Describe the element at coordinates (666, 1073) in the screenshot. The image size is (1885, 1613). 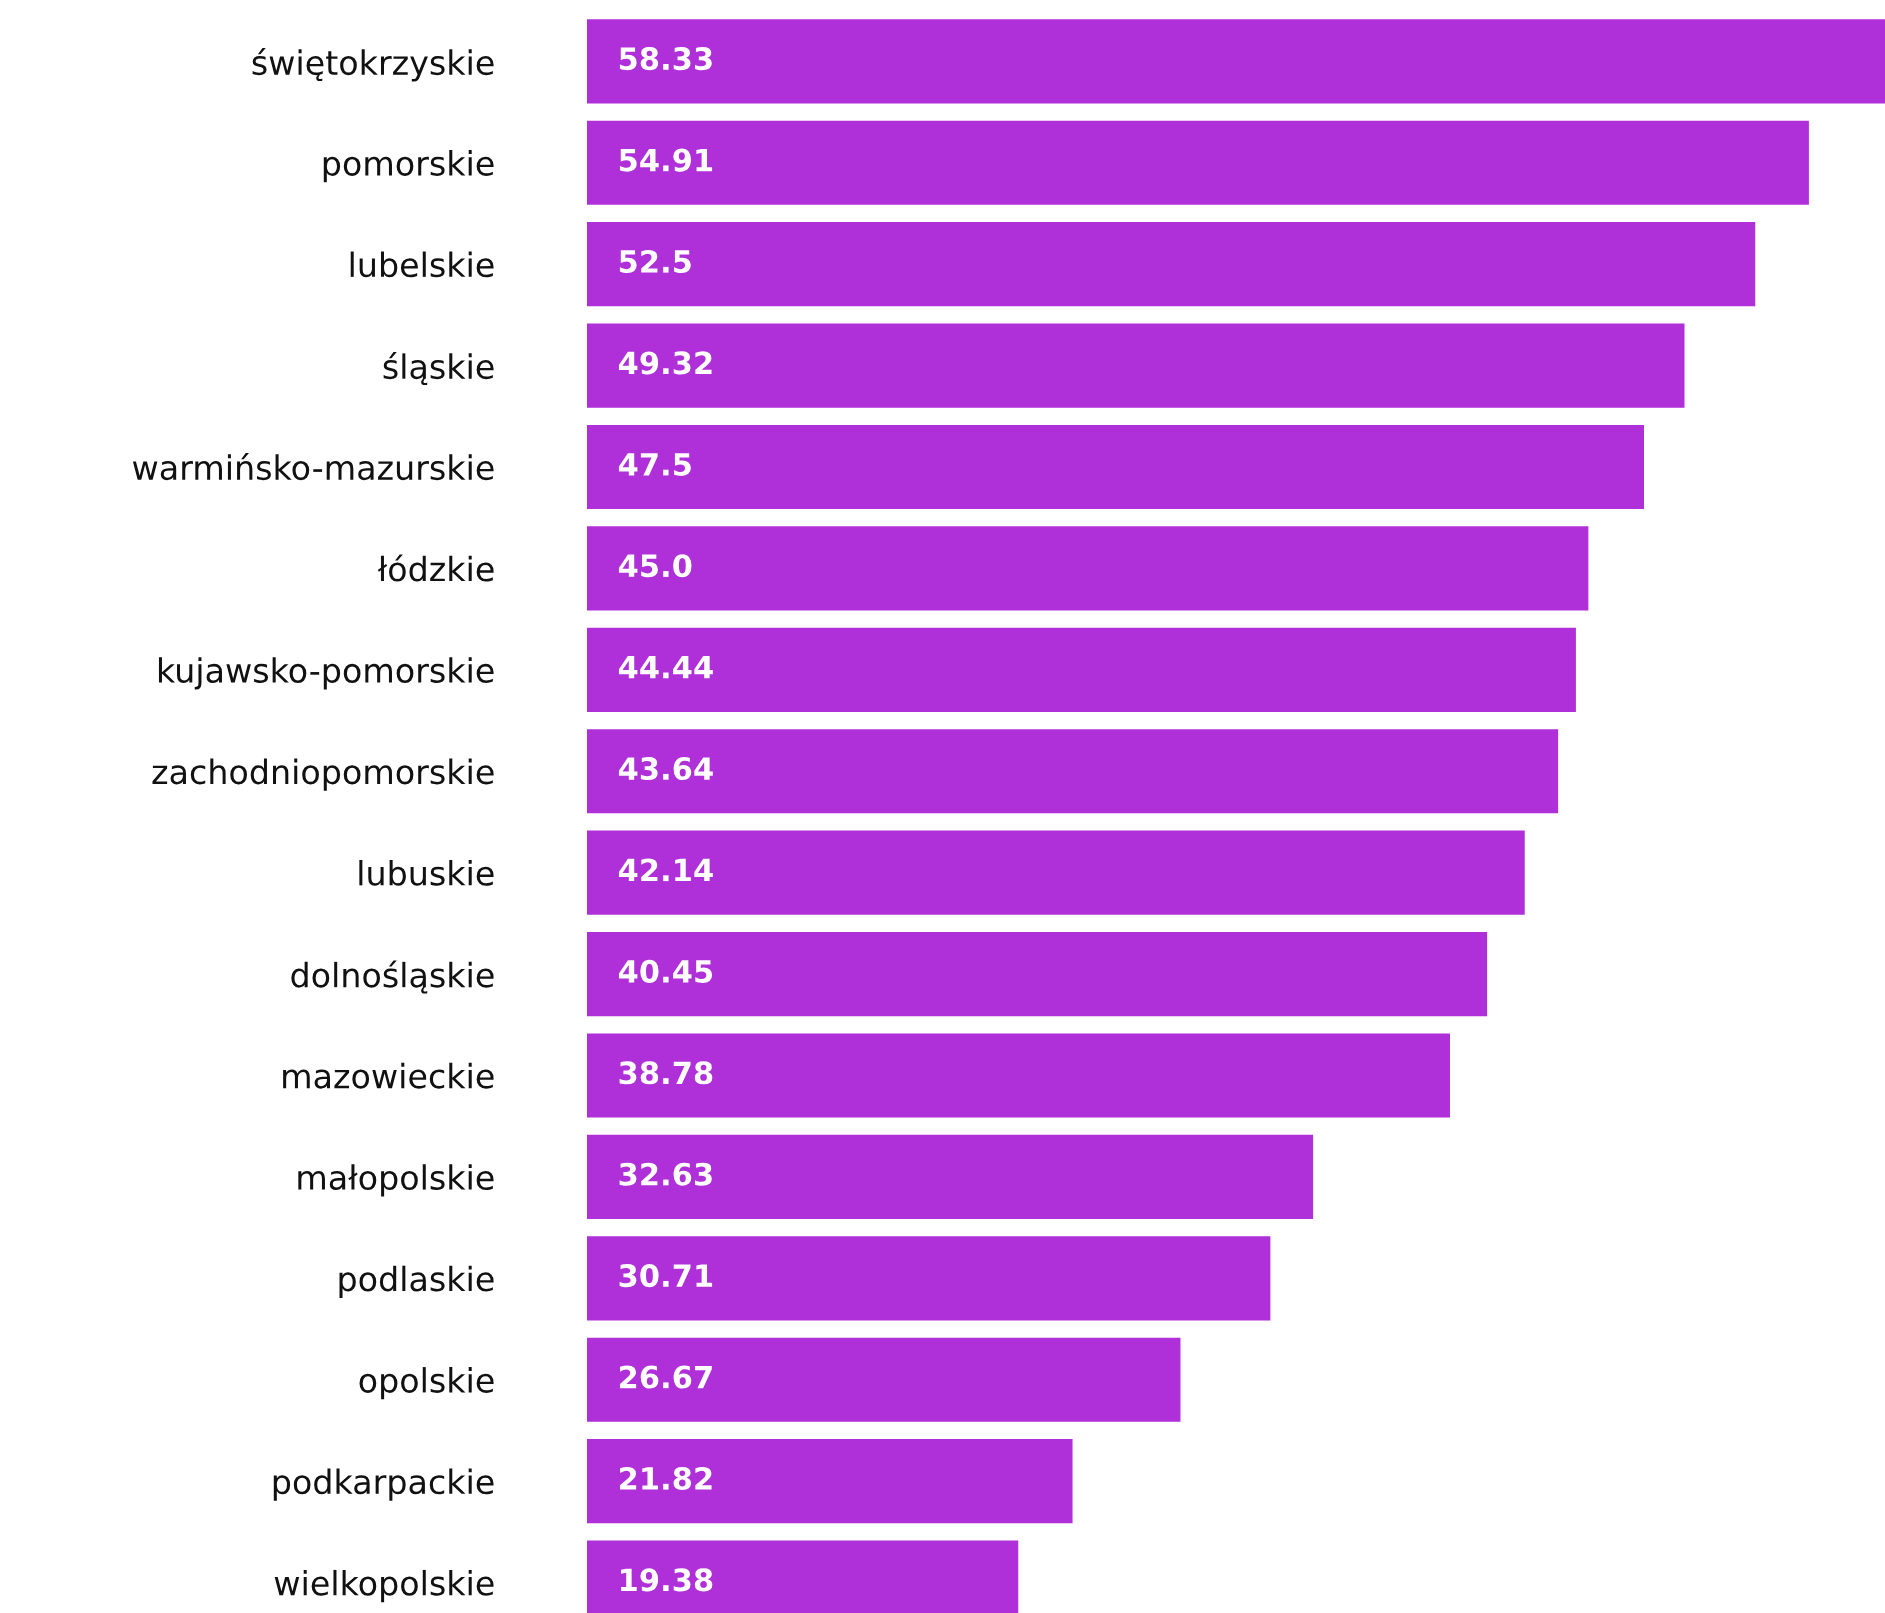
I see `data-label: 38.78` at that location.